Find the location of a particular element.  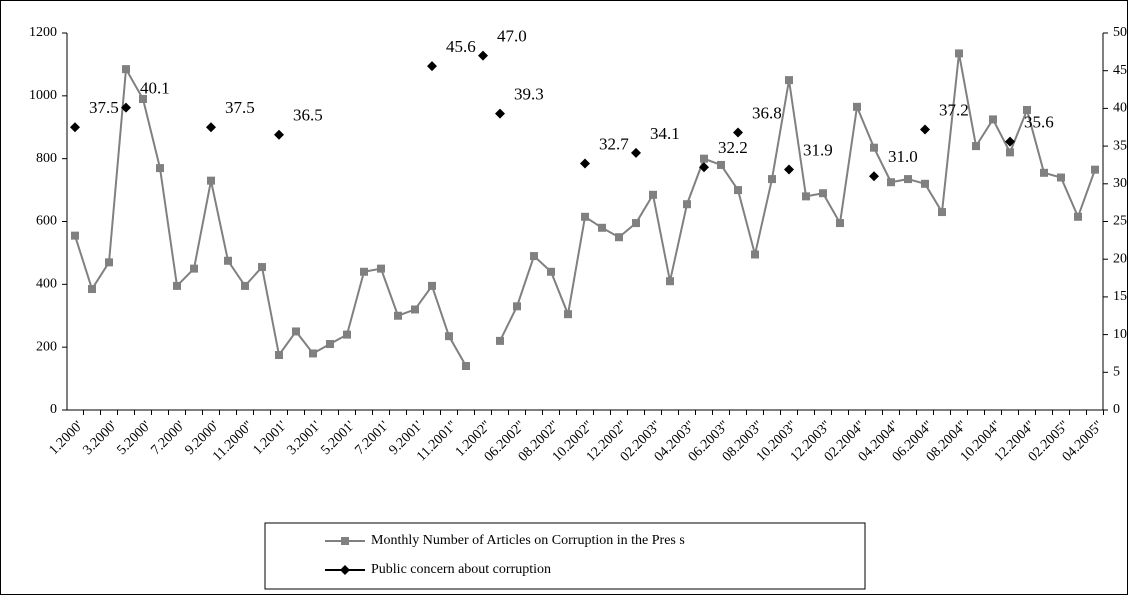

data-label: 32.7 is located at coordinates (614, 143).